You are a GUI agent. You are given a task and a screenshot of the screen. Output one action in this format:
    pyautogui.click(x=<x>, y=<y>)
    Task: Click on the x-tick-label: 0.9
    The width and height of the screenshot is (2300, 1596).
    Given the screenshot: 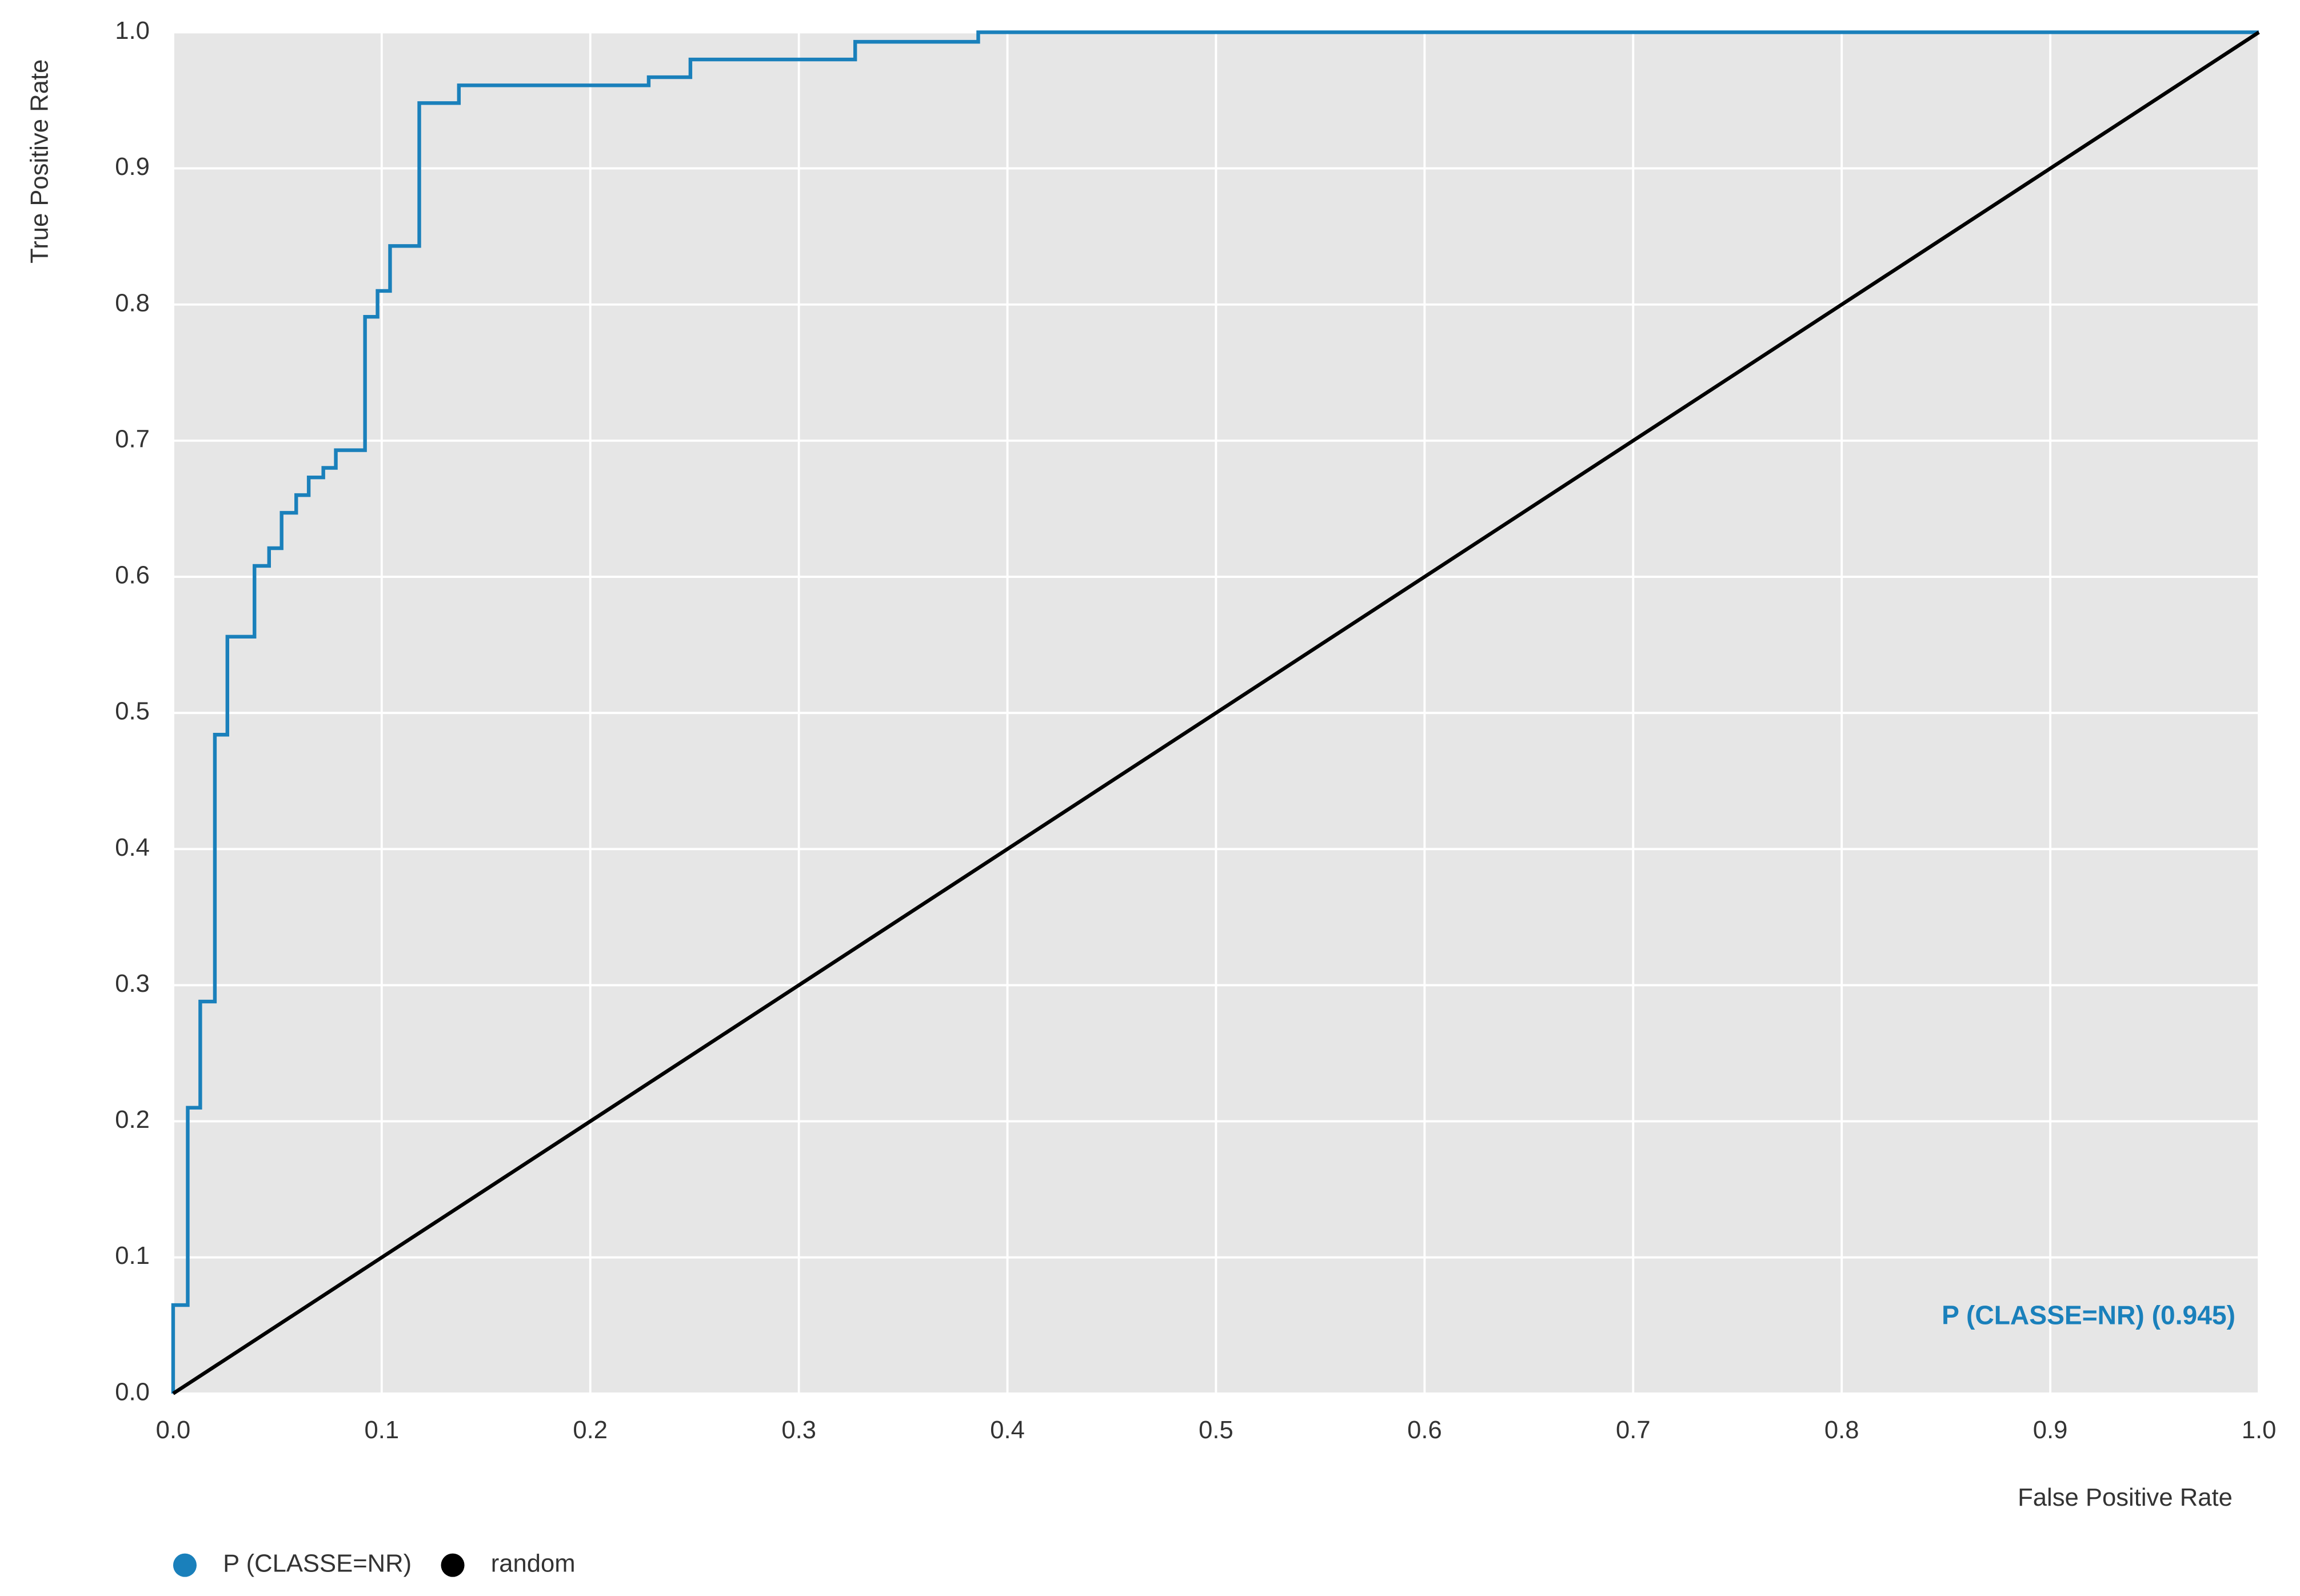 What is the action you would take?
    pyautogui.click(x=2050, y=1430)
    